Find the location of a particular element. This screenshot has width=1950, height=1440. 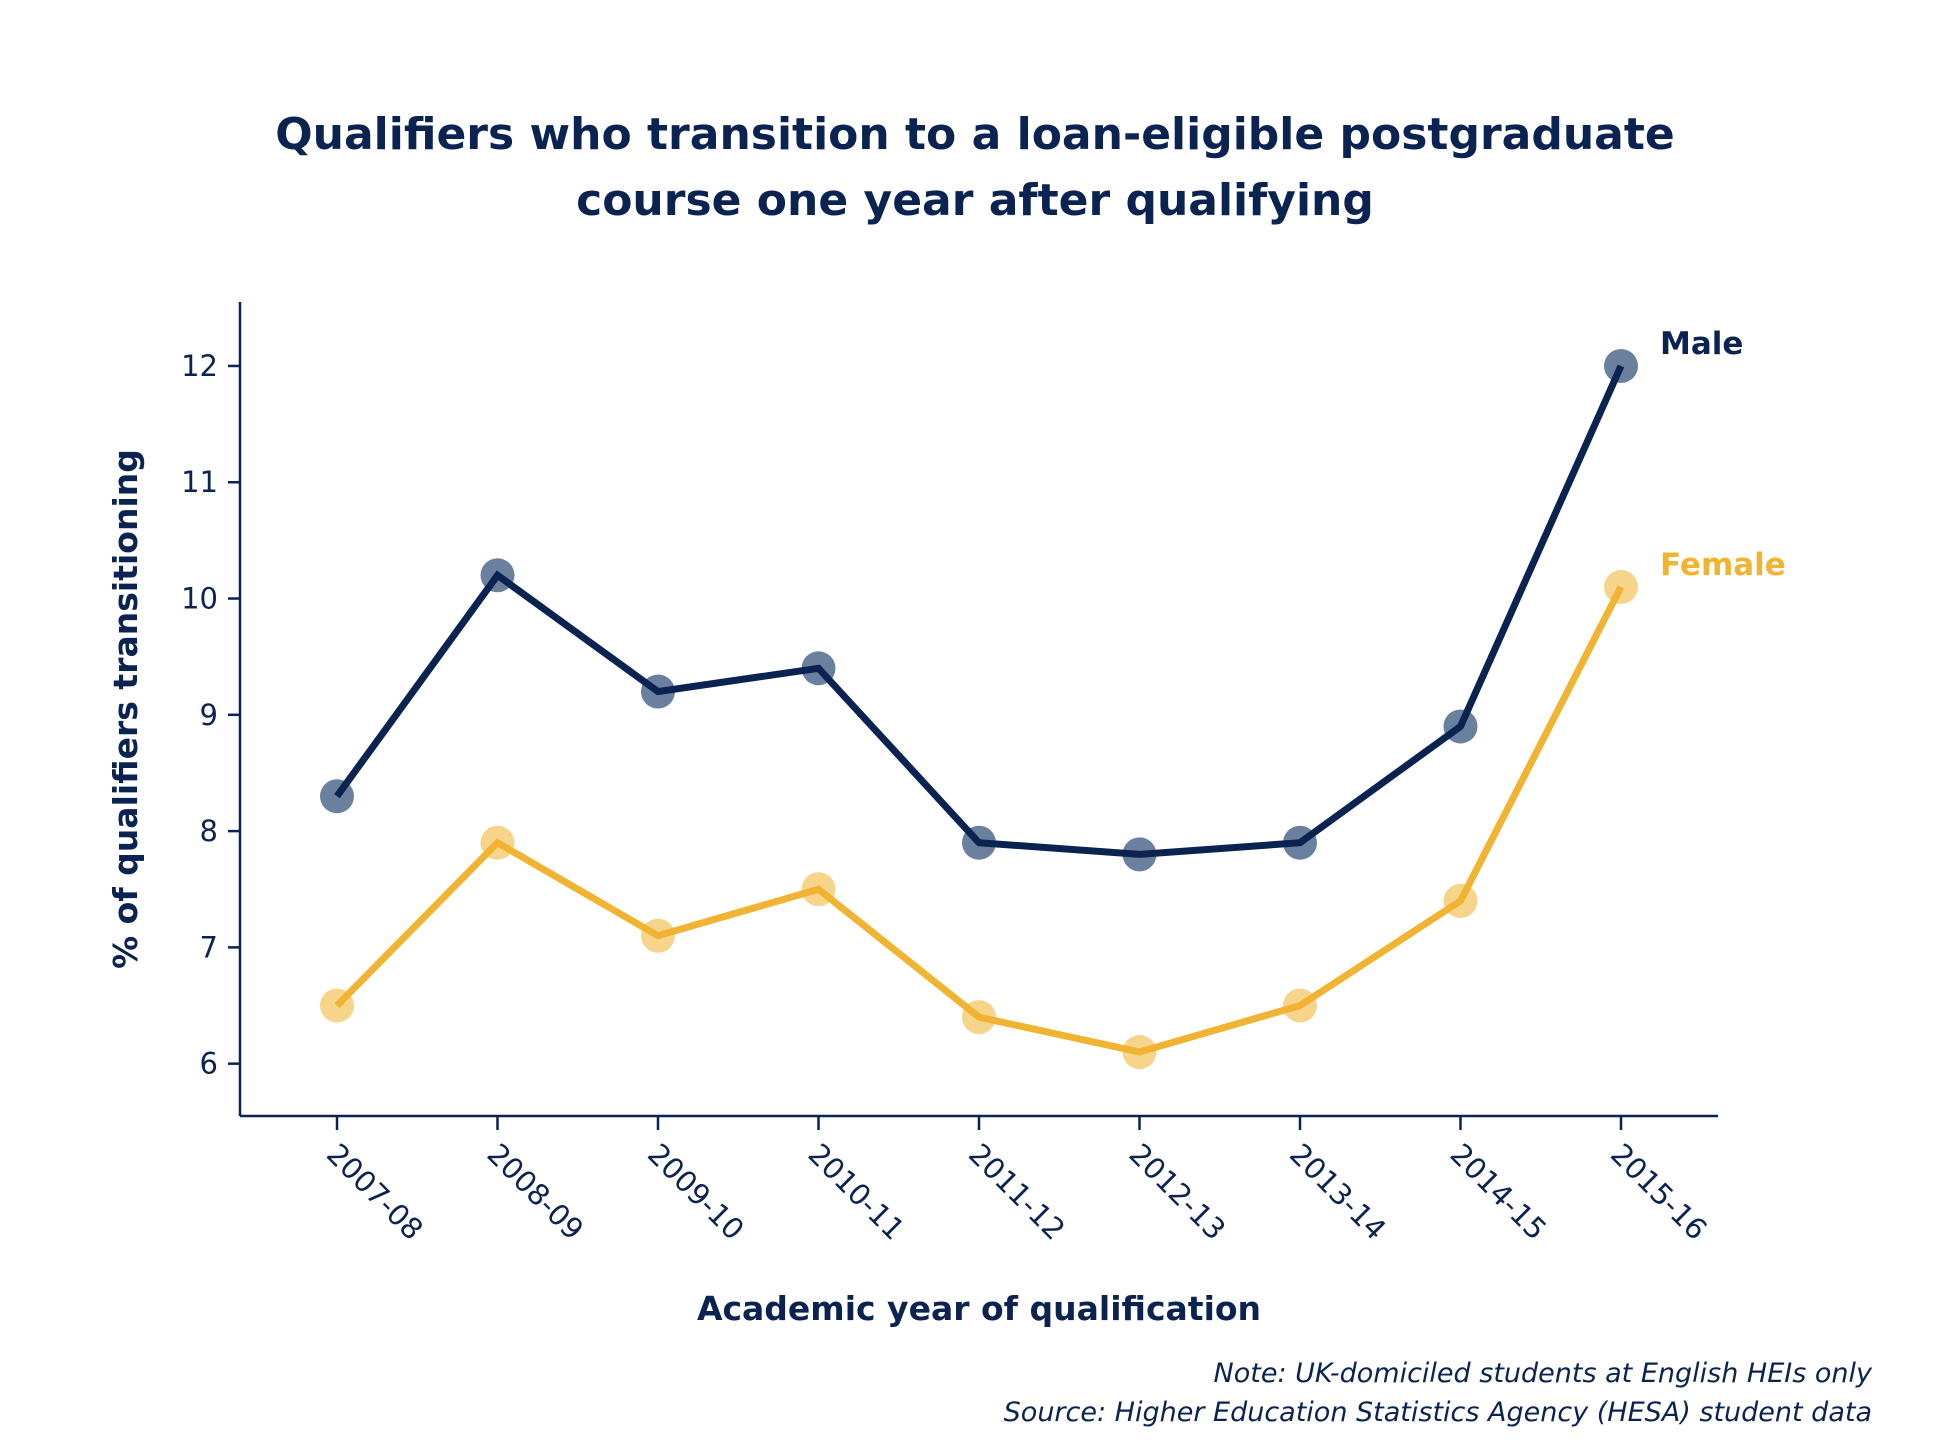

y-tick-label: 10 is located at coordinates (199, 599).